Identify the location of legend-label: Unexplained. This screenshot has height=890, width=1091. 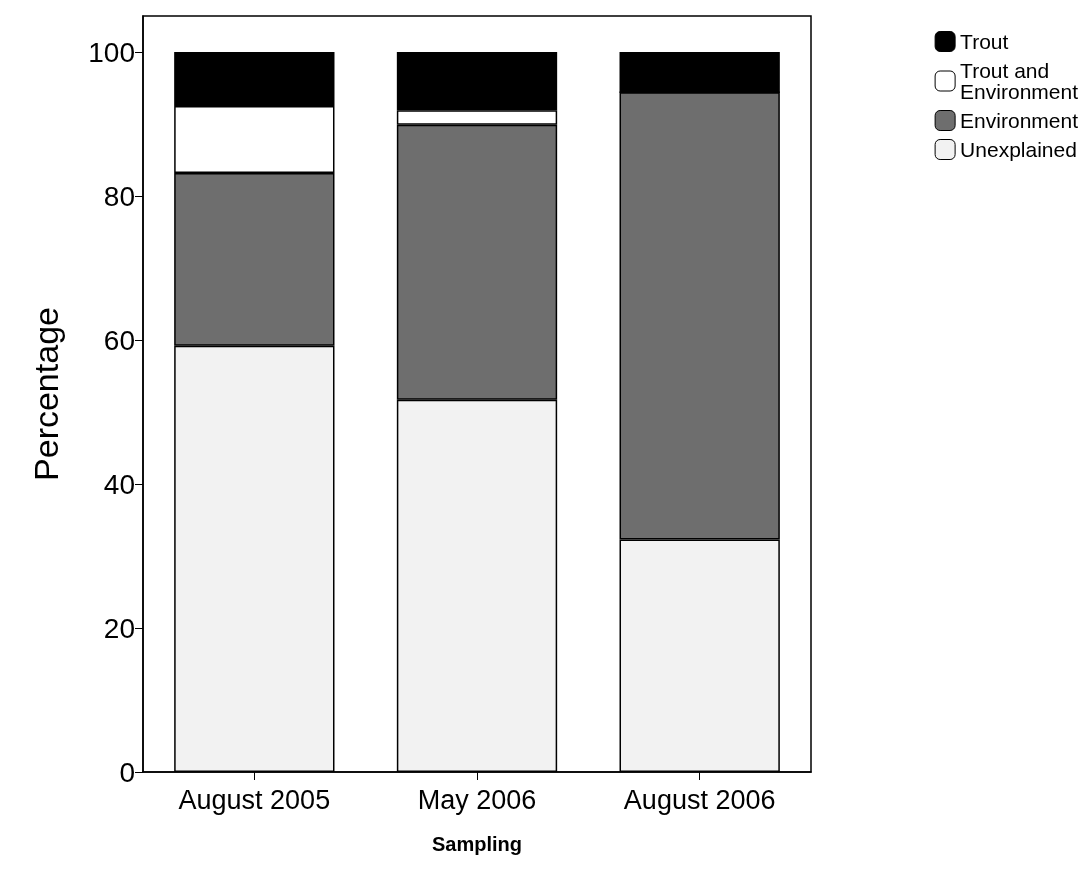
(1018, 149).